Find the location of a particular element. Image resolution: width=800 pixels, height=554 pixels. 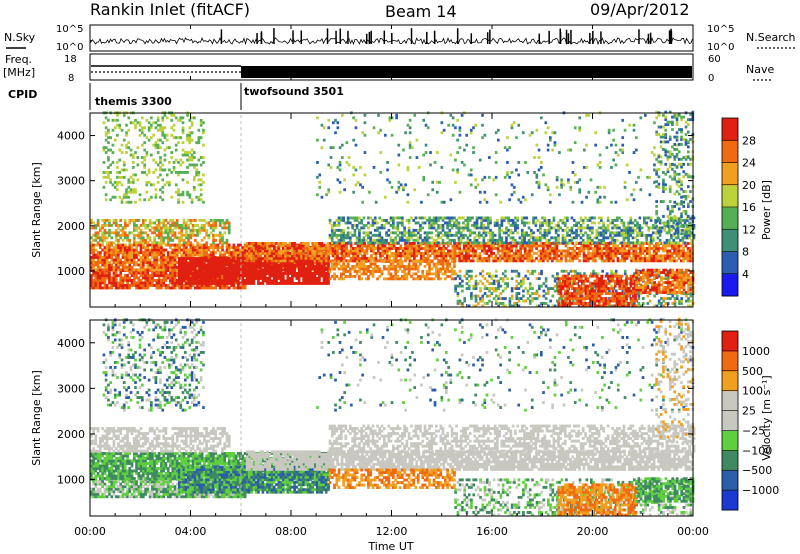

x-tick-label: 12:00 is located at coordinates (392, 531).